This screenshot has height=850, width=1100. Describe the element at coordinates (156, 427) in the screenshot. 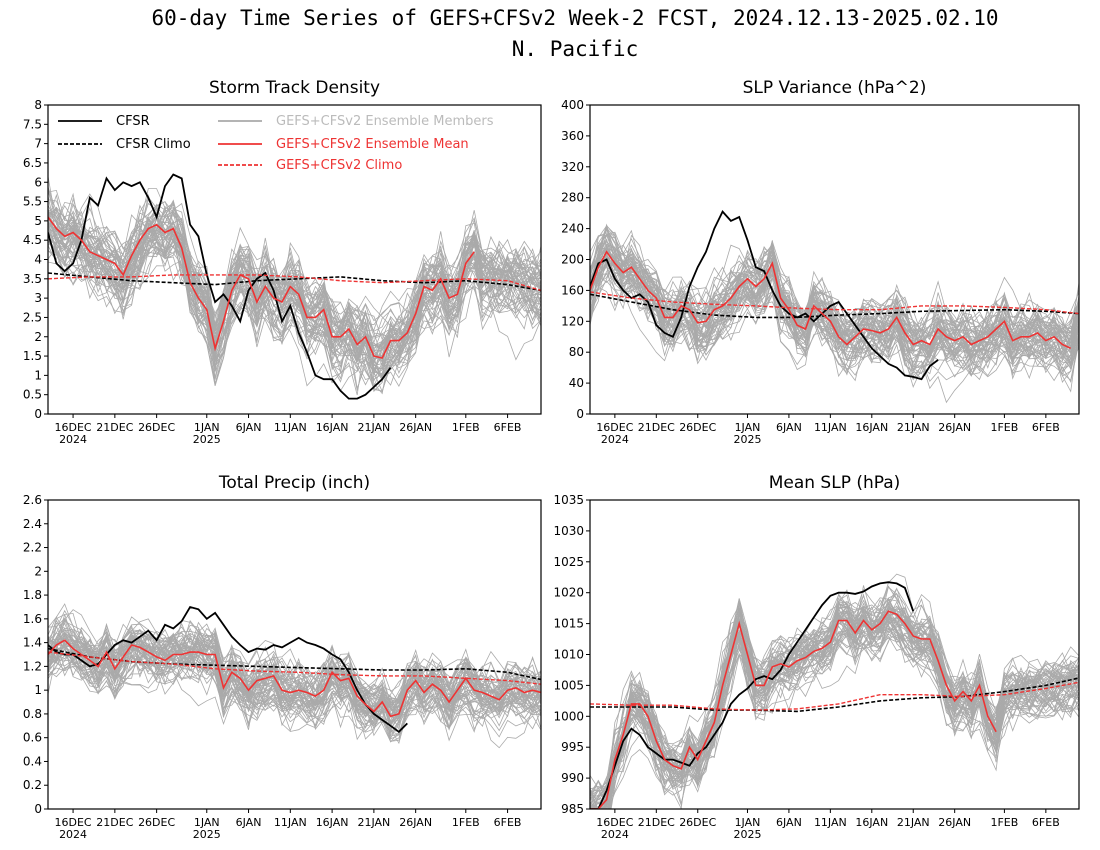

I see `x-tick-label: 26DEC` at that location.